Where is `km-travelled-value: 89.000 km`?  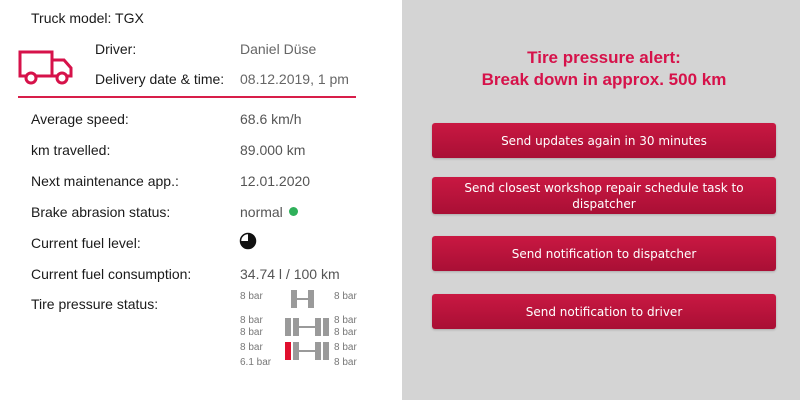
km-travelled-value: 89.000 km is located at coordinates (273, 150).